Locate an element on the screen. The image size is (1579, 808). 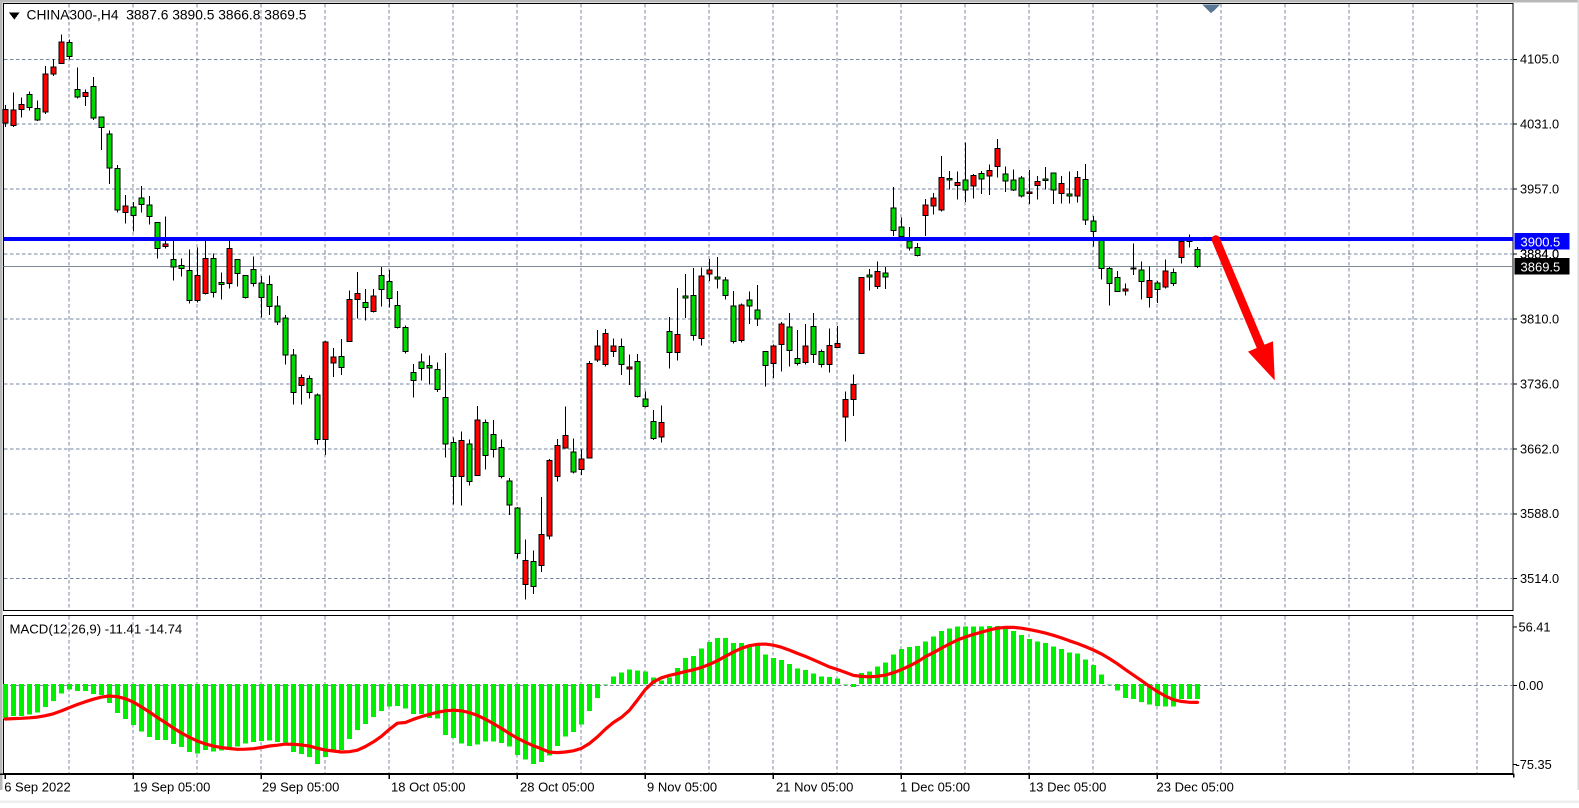
svg-text: 23 Dec 05:00 is located at coordinates (1195, 787).